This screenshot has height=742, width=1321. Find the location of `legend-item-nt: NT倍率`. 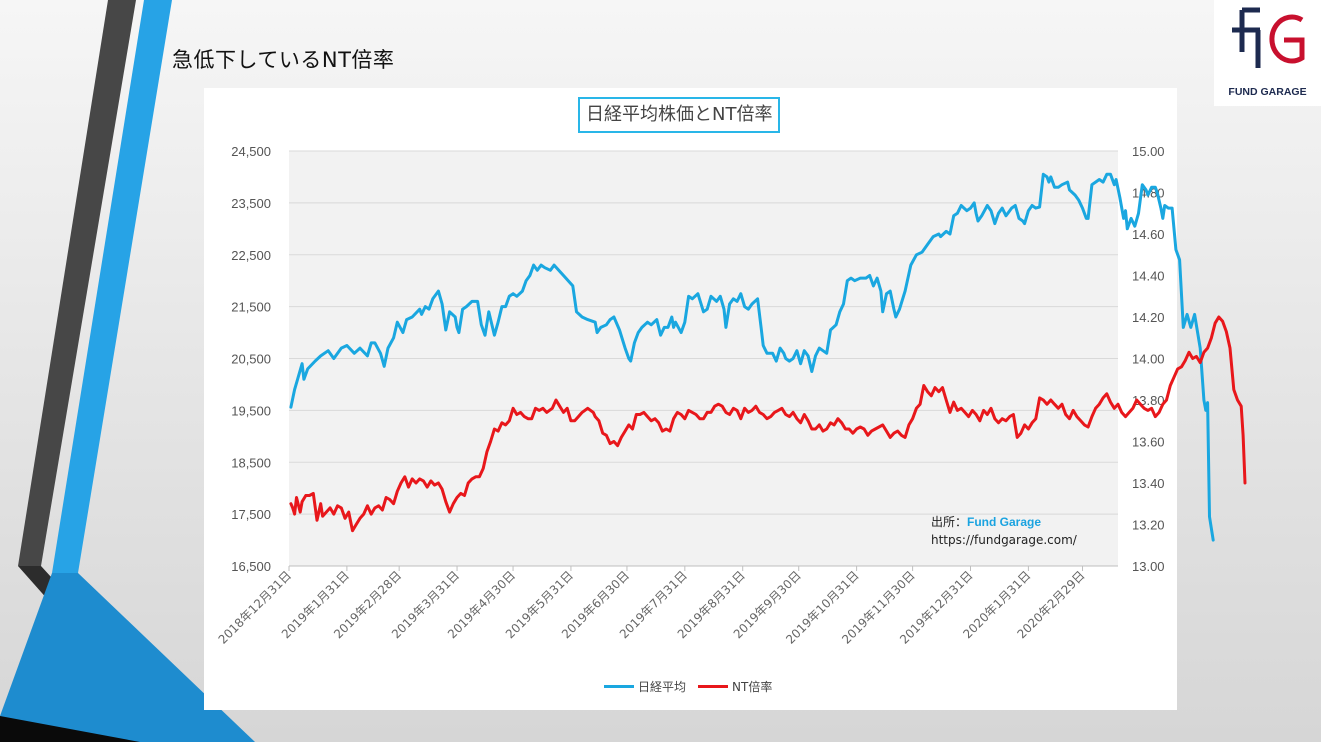

legend-item-nt: NT倍率 is located at coordinates (735, 686).